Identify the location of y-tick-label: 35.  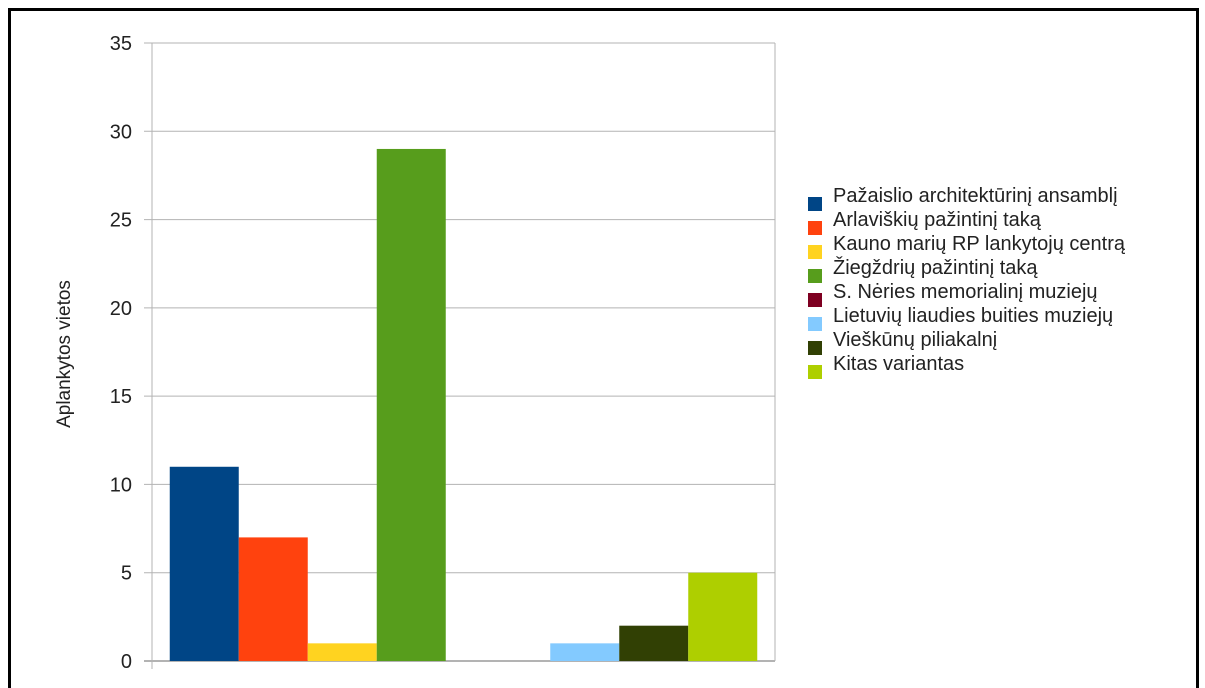
(121, 44).